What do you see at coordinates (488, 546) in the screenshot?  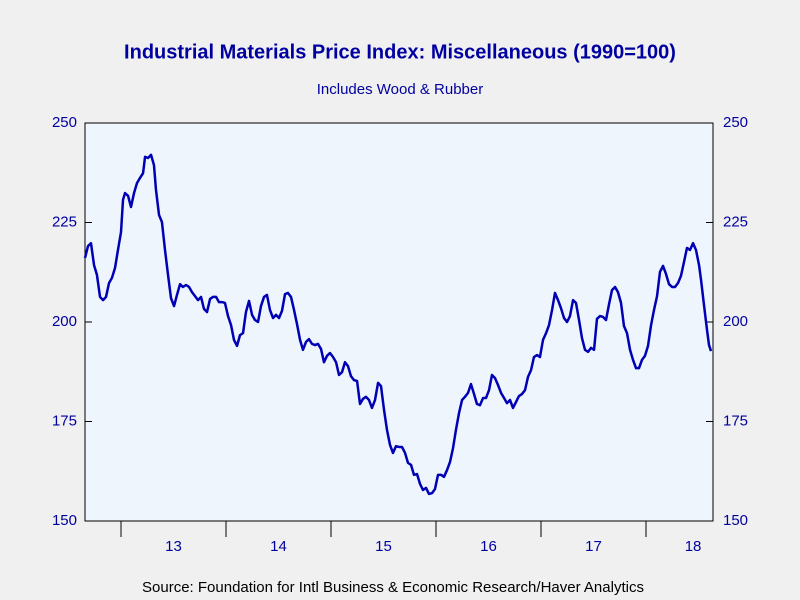 I see `x-tick-label: 16` at bounding box center [488, 546].